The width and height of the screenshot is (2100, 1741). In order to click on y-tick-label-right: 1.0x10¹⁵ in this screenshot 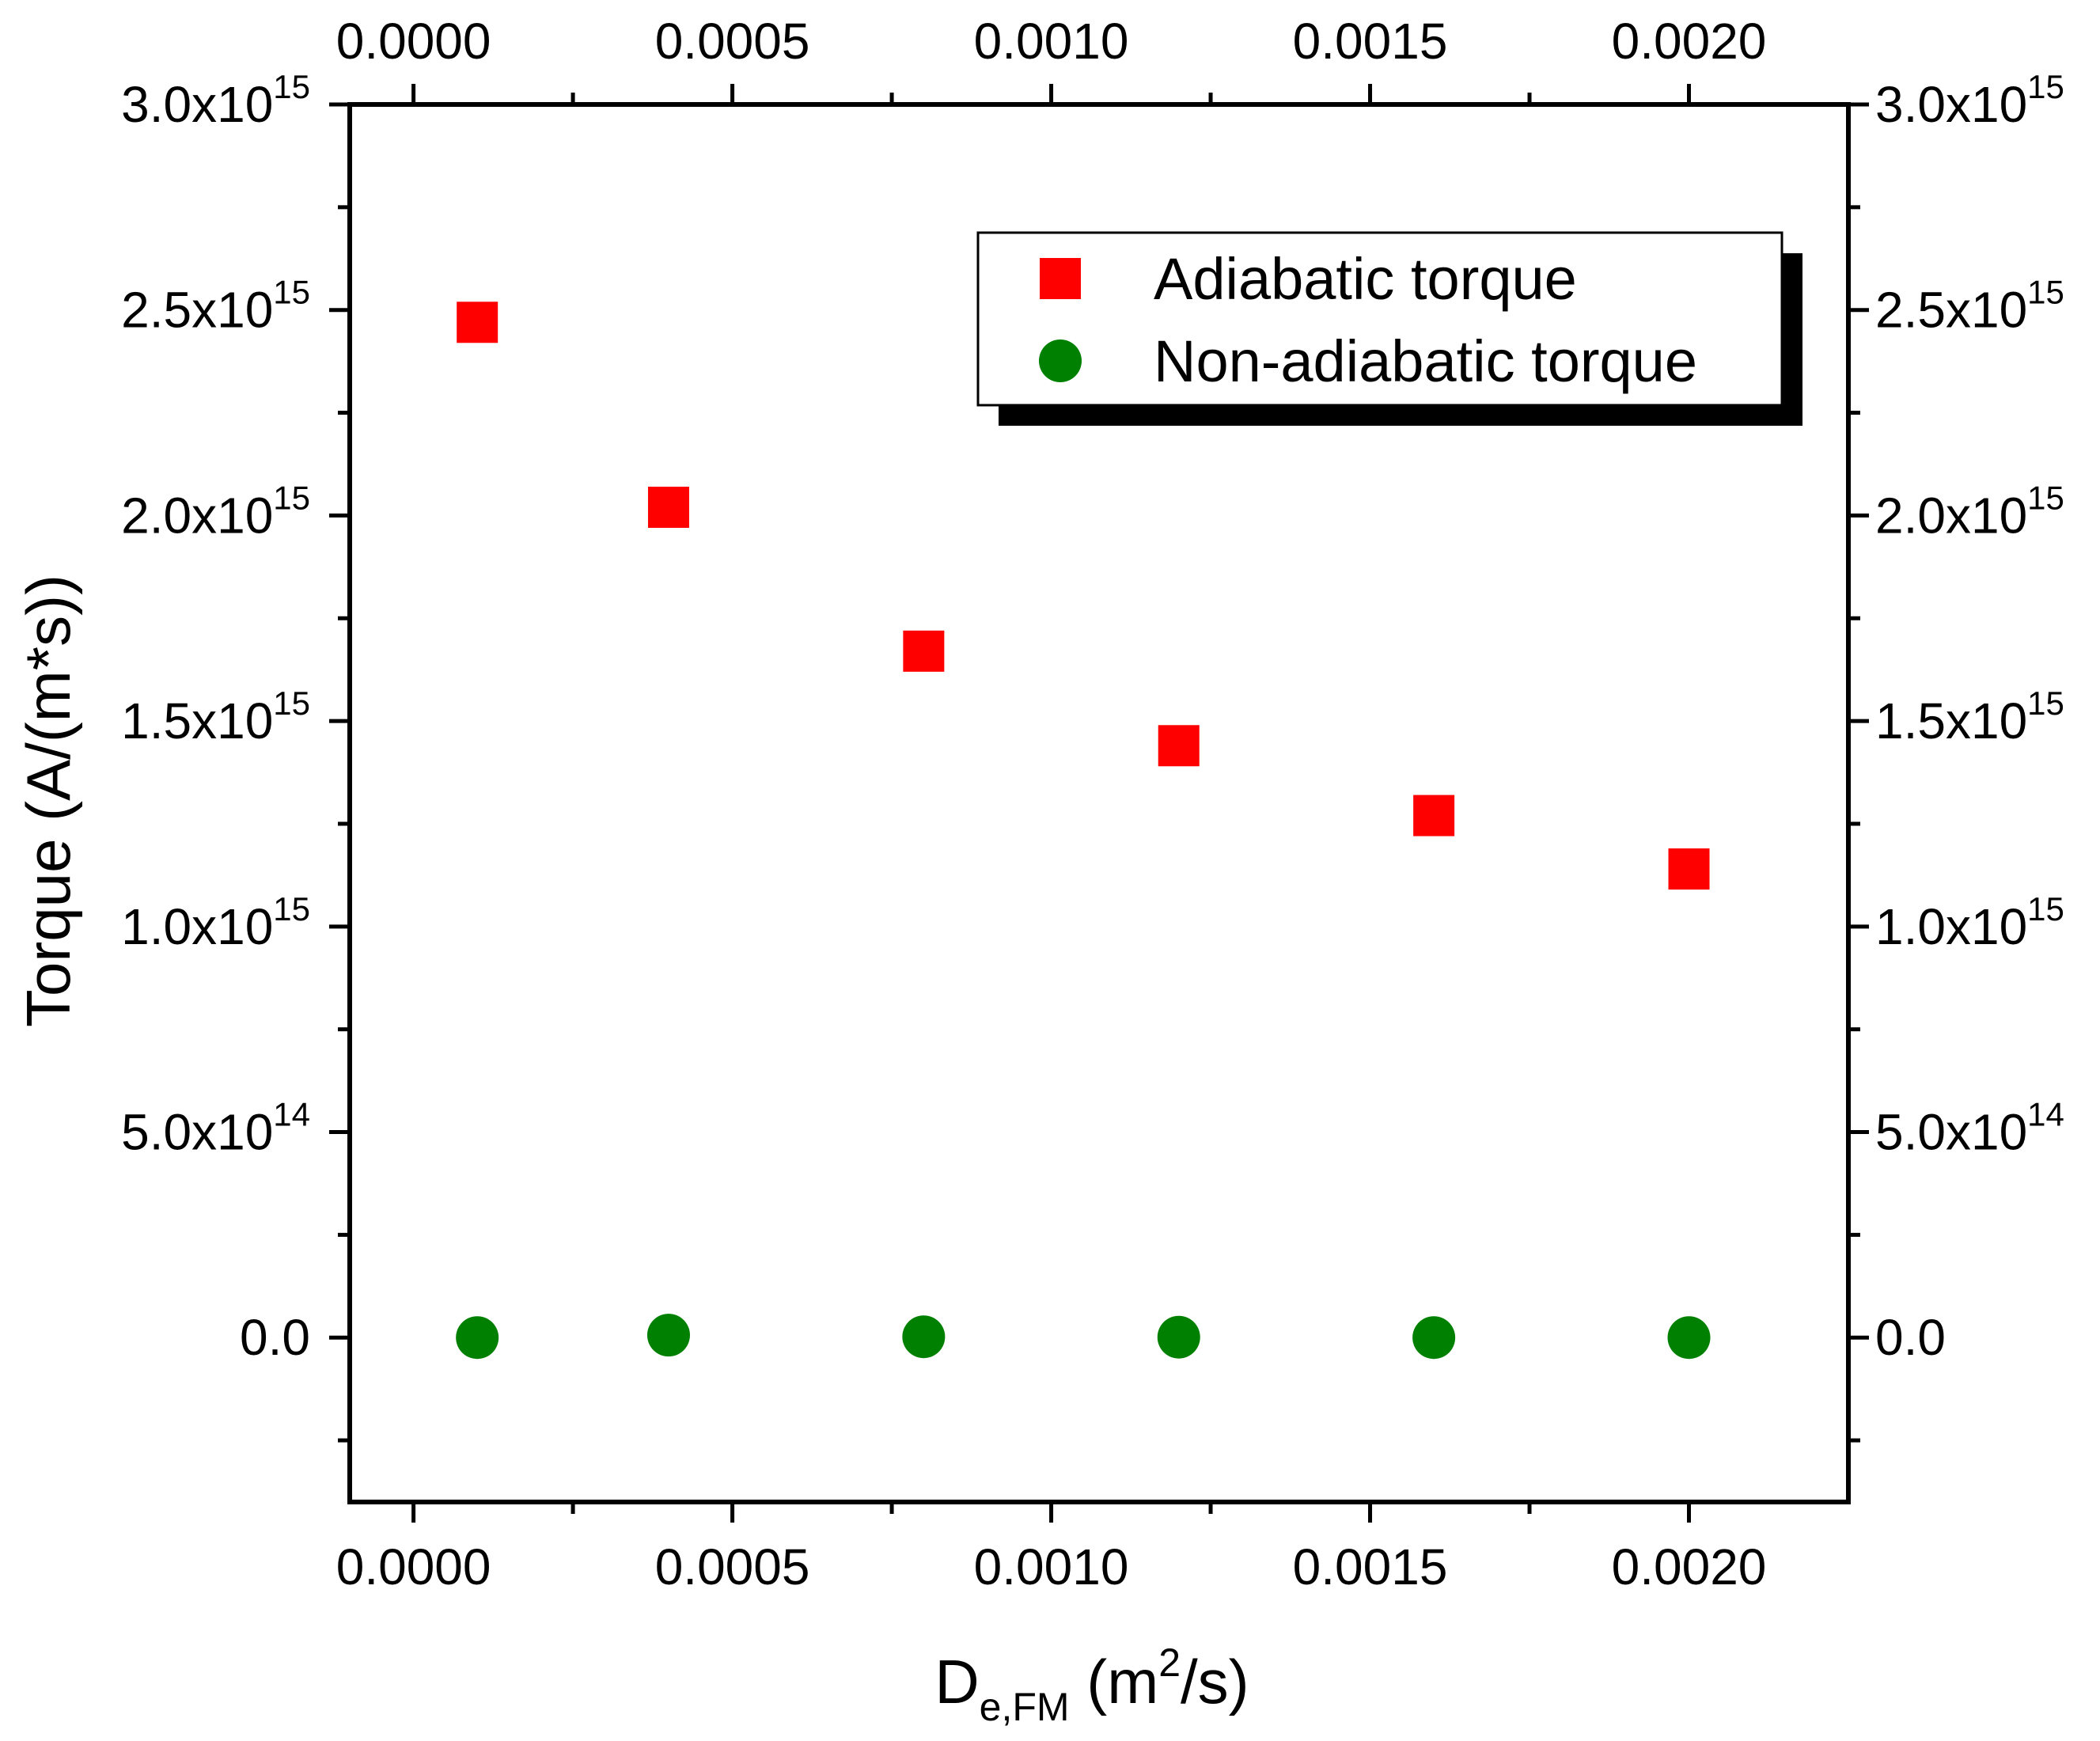, I will do `click(1970, 922)`.